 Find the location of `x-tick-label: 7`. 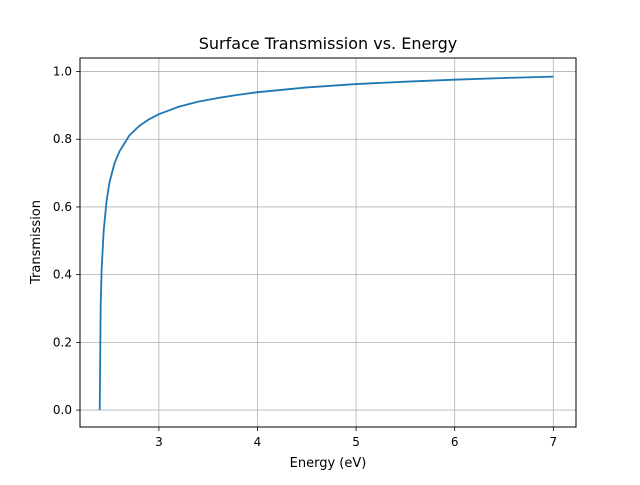

x-tick-label: 7 is located at coordinates (553, 442).